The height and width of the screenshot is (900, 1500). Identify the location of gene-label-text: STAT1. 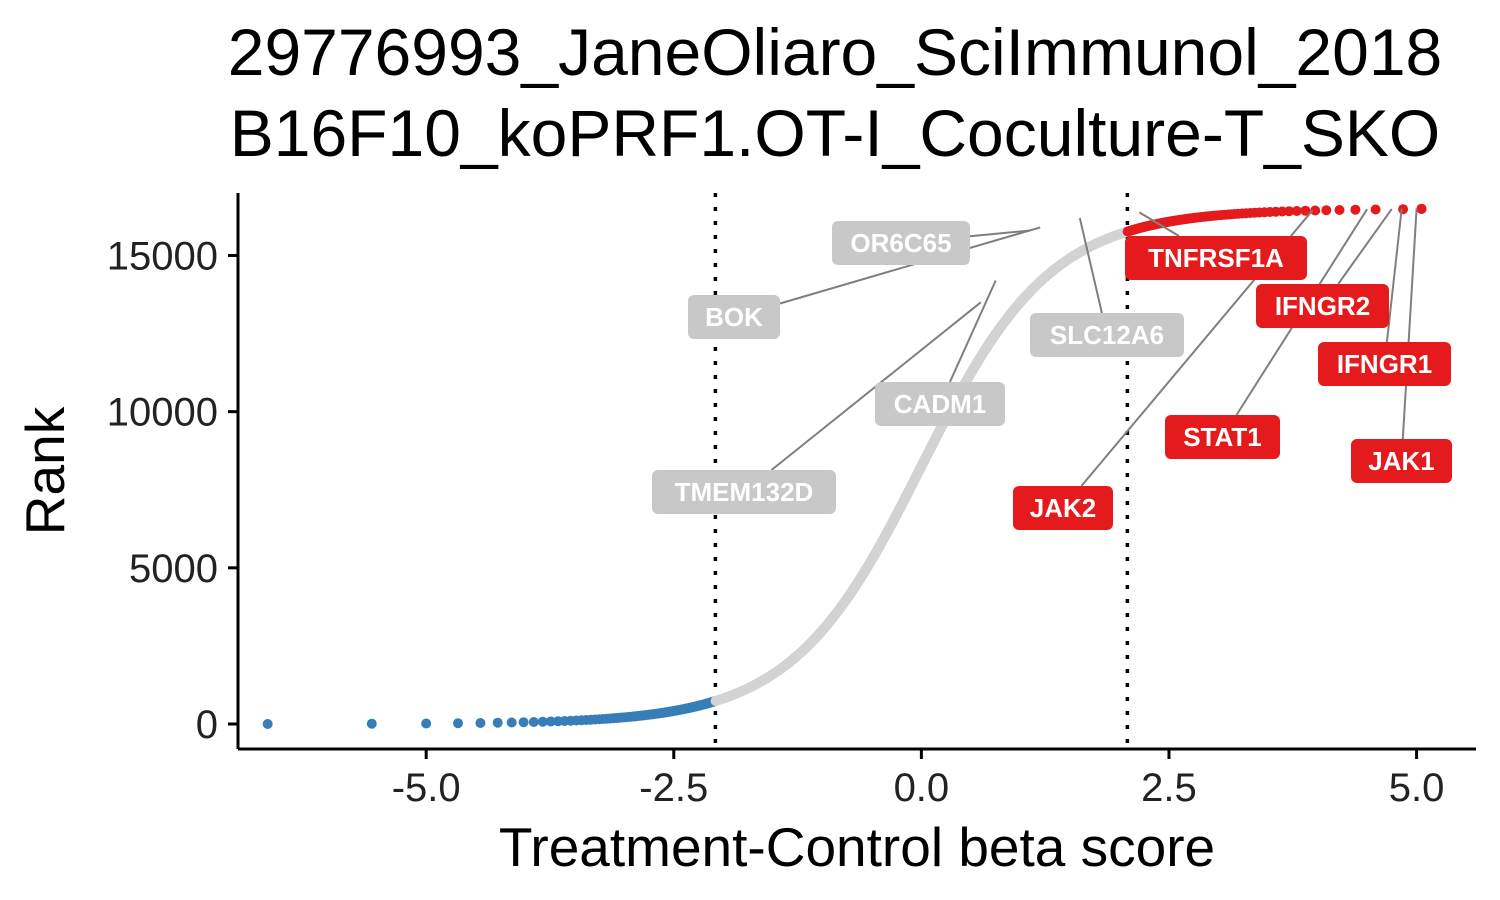
(1222, 437).